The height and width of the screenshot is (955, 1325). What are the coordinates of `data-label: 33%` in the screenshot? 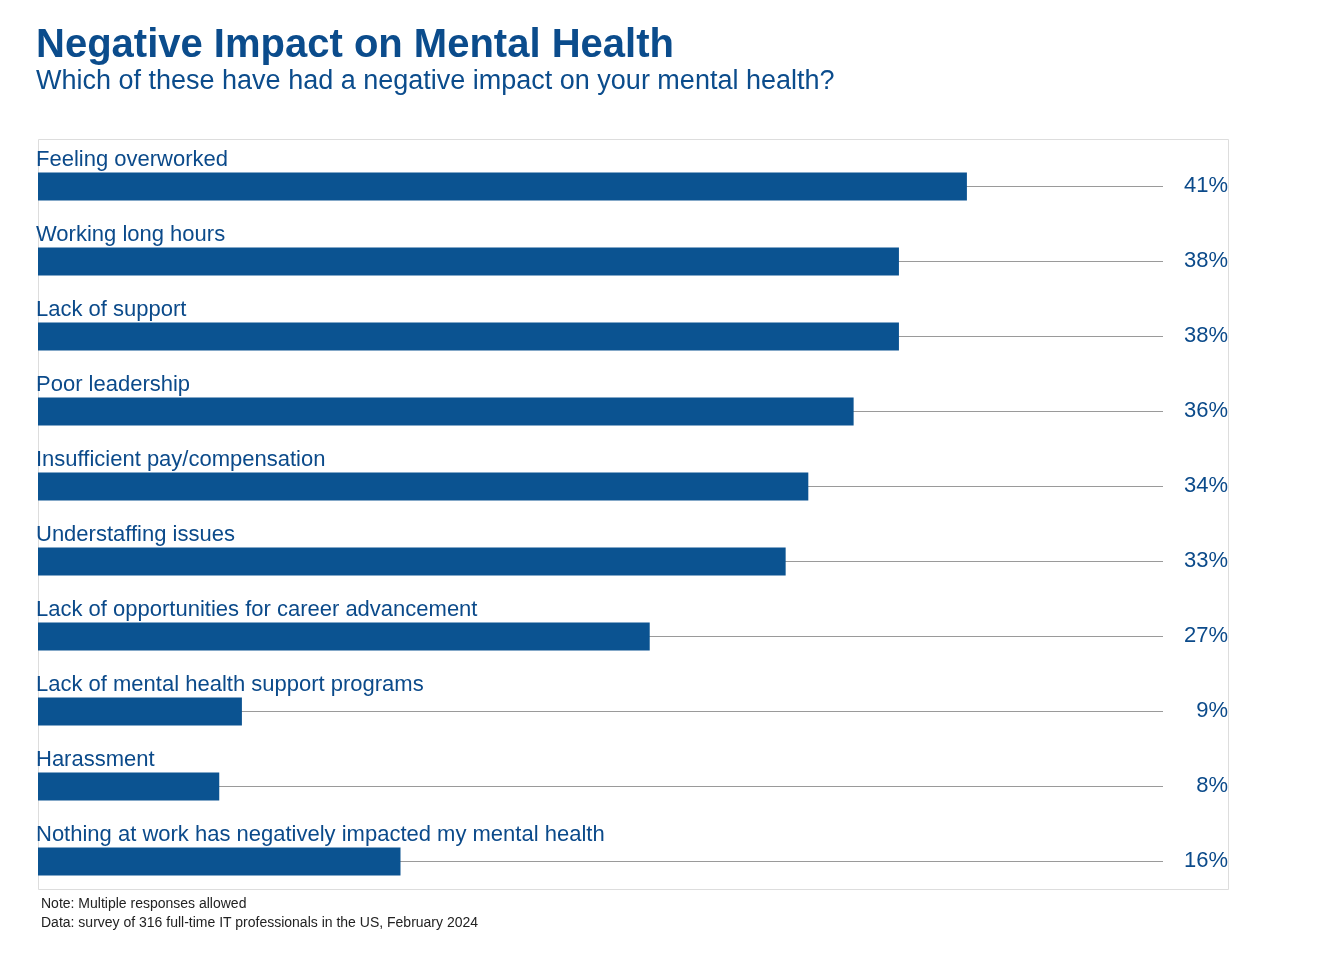 It's located at (1205, 559).